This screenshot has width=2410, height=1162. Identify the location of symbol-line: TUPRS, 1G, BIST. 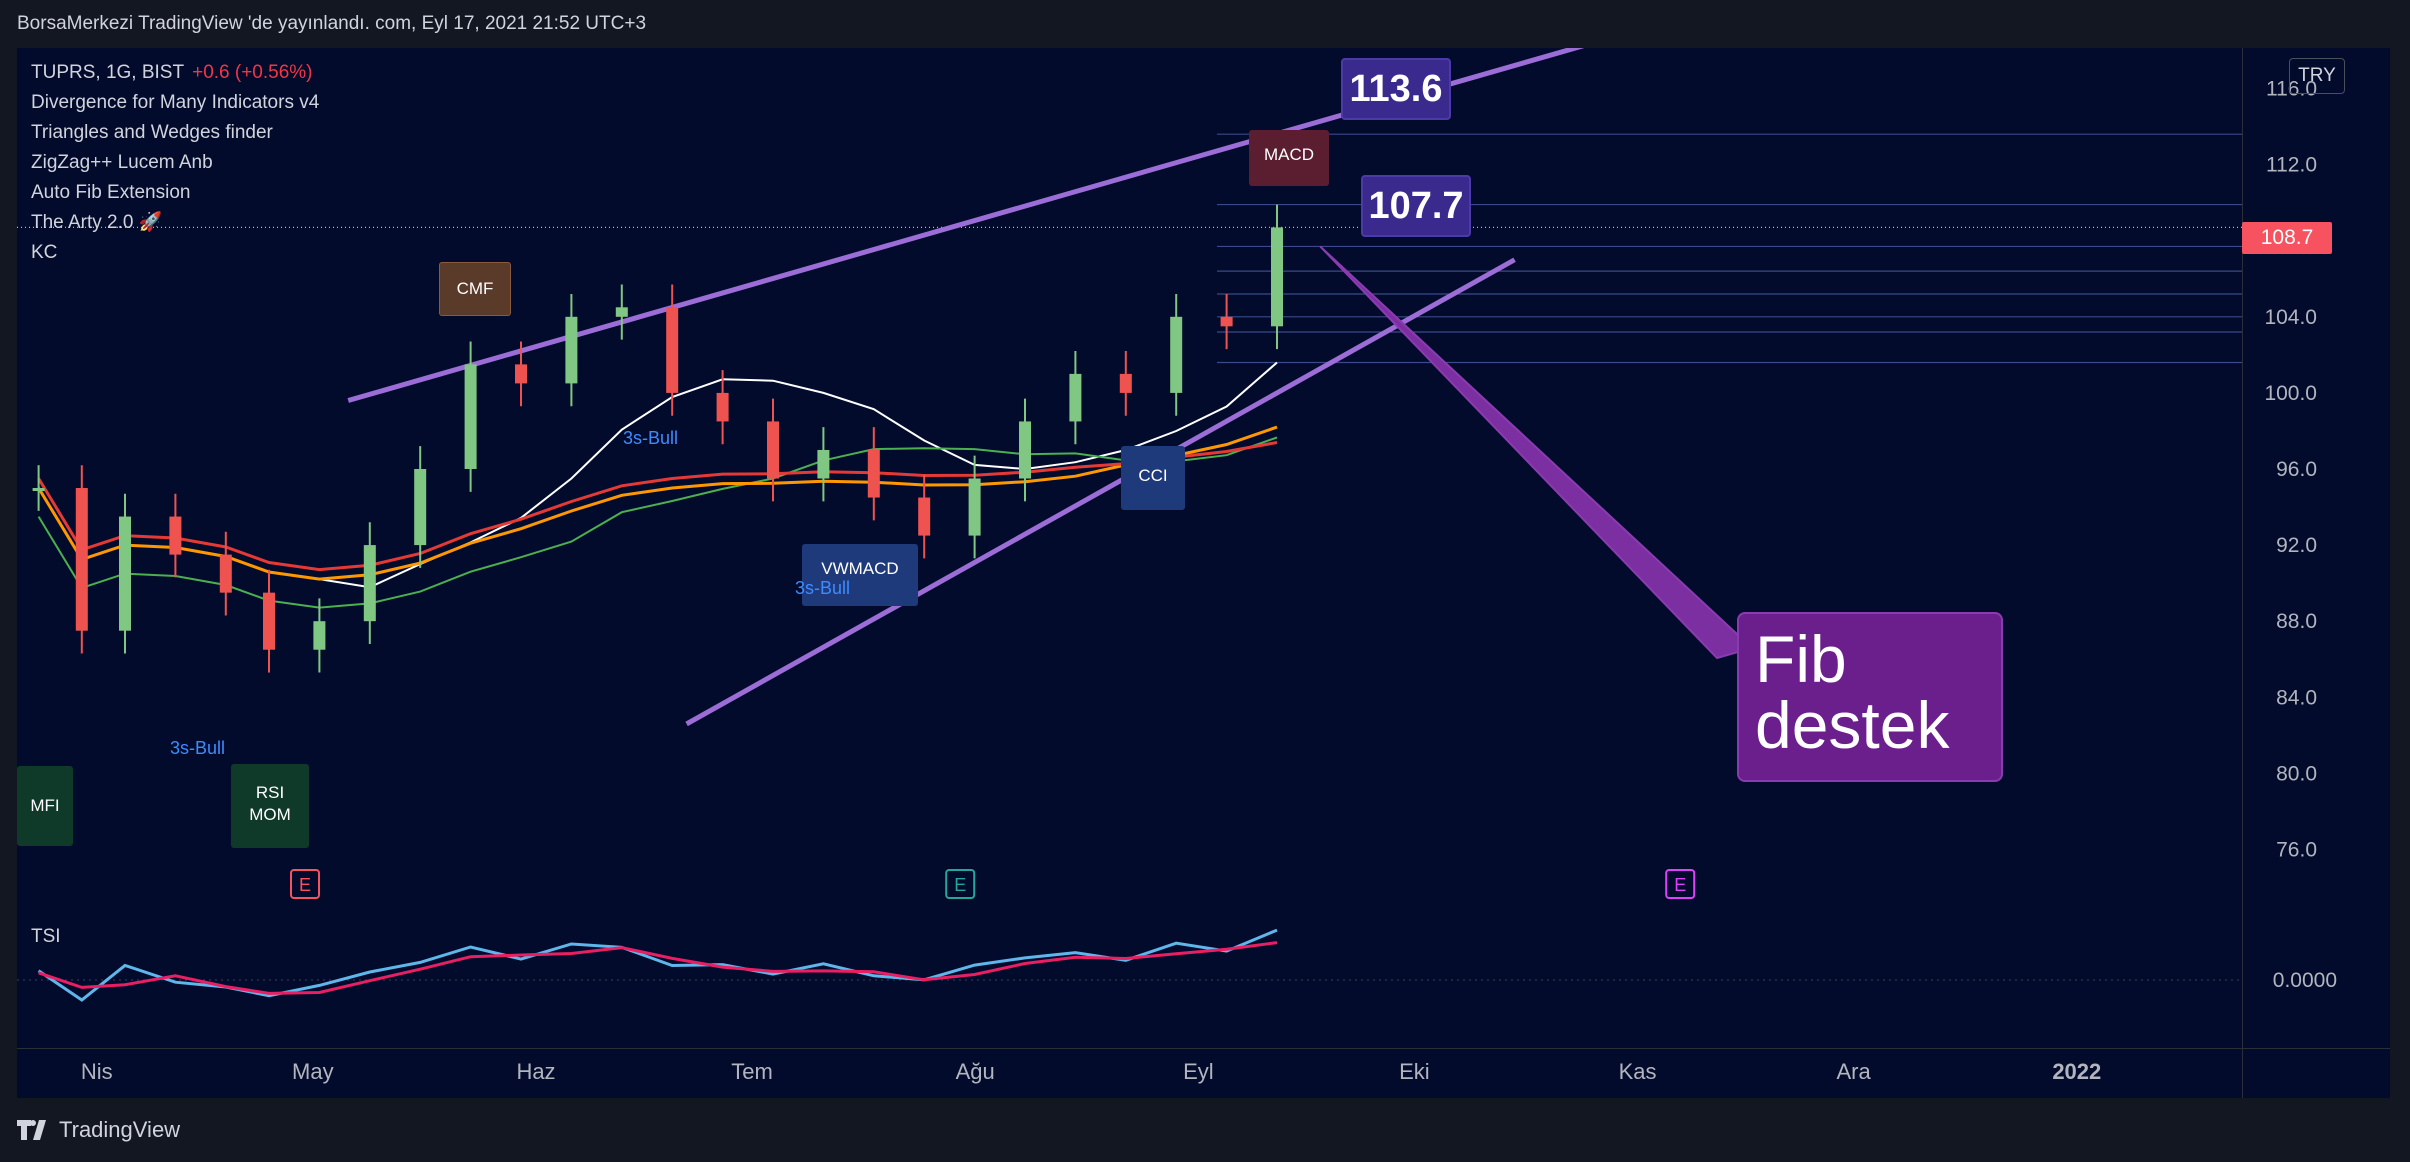
(108, 72).